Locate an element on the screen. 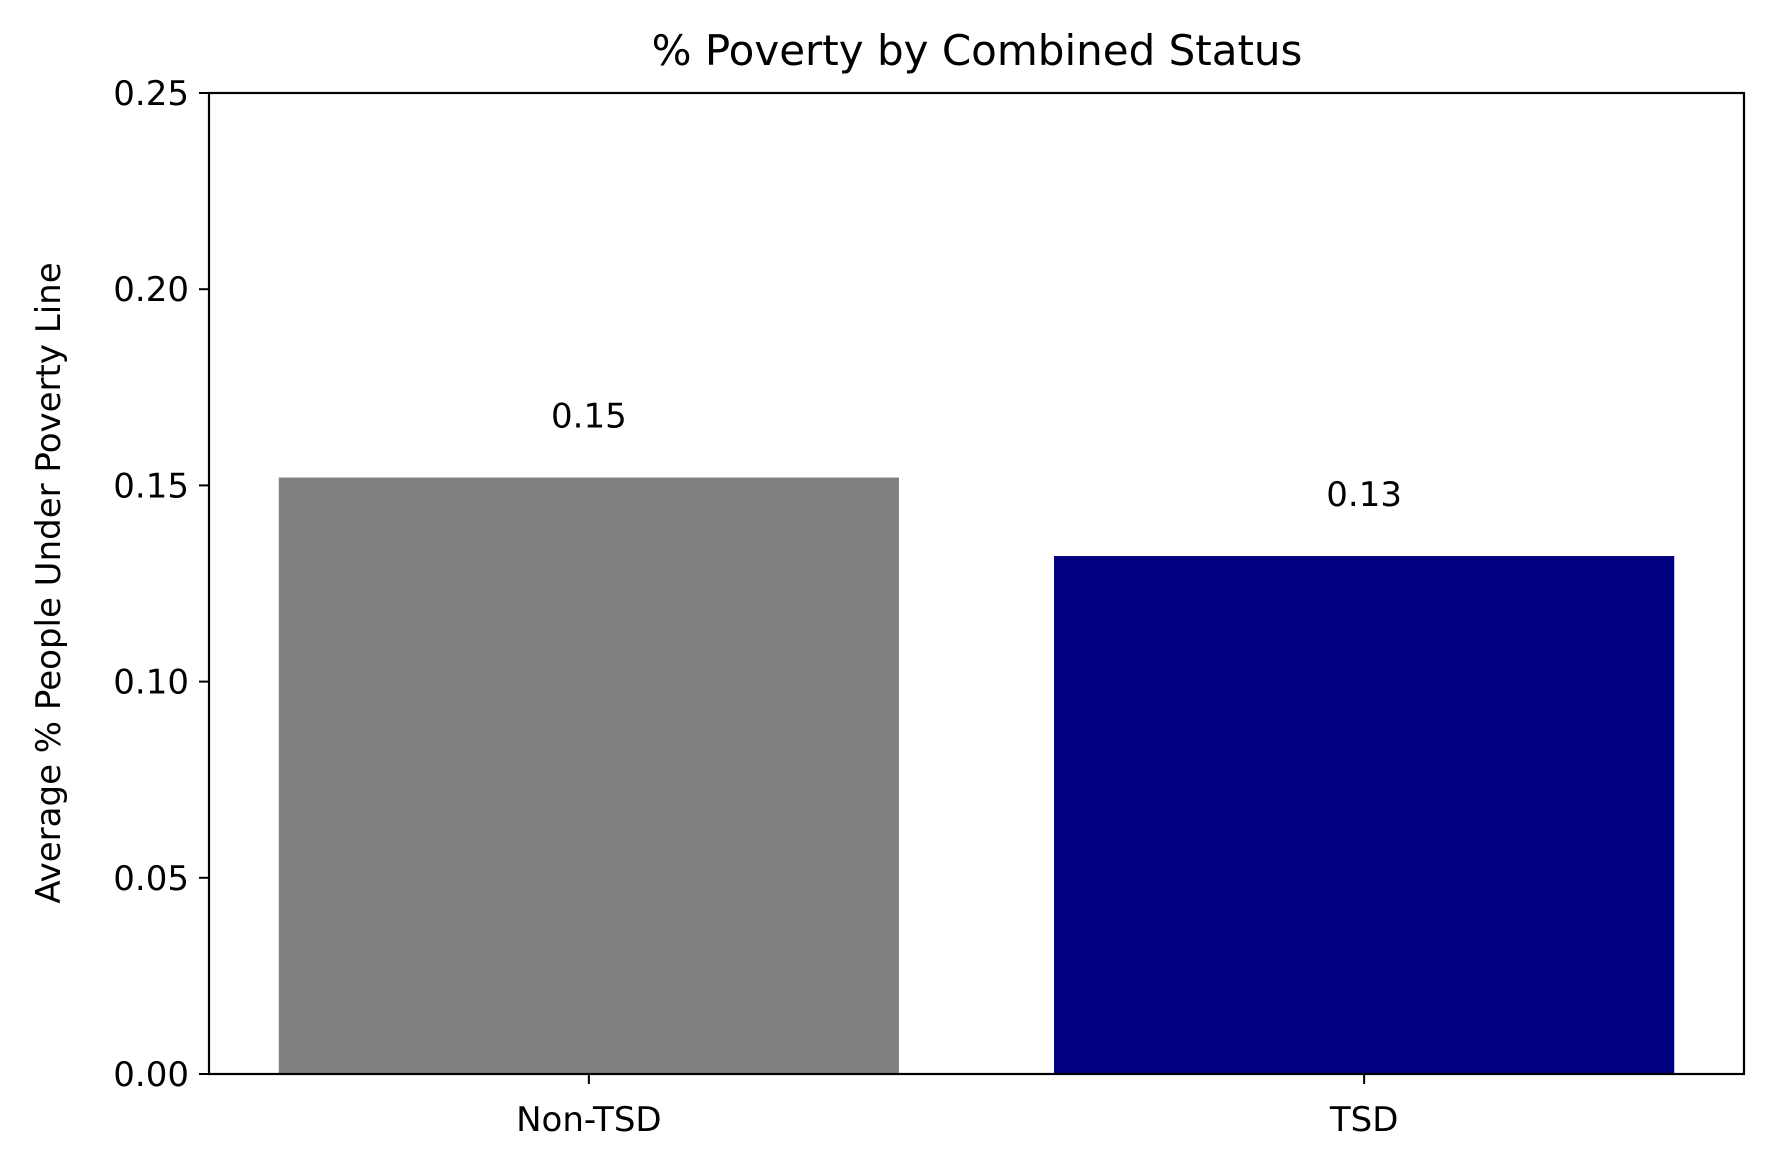 The width and height of the screenshot is (1767, 1170). y-tick-label: 0.25 is located at coordinates (151, 94).